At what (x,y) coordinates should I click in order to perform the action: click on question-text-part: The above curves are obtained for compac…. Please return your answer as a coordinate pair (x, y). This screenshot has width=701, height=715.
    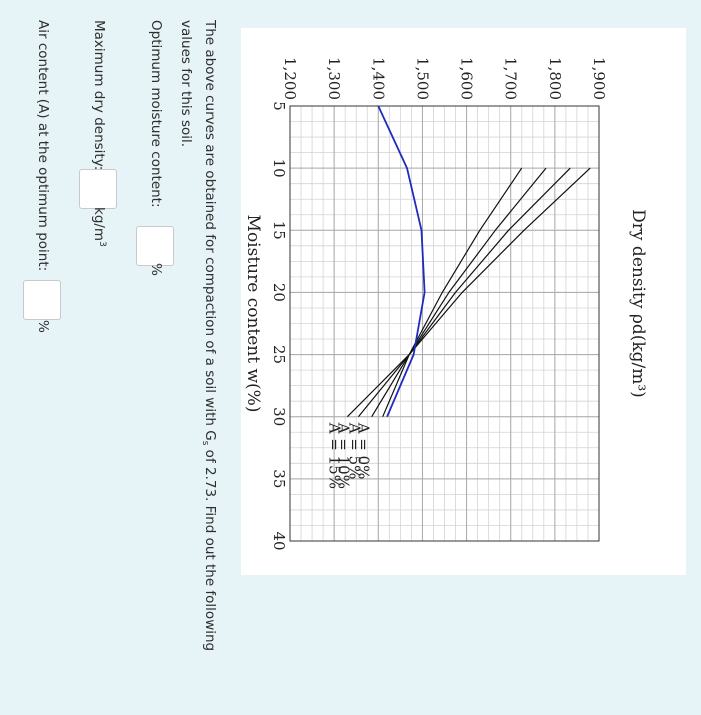
    Looking at the image, I should click on (210, 230).